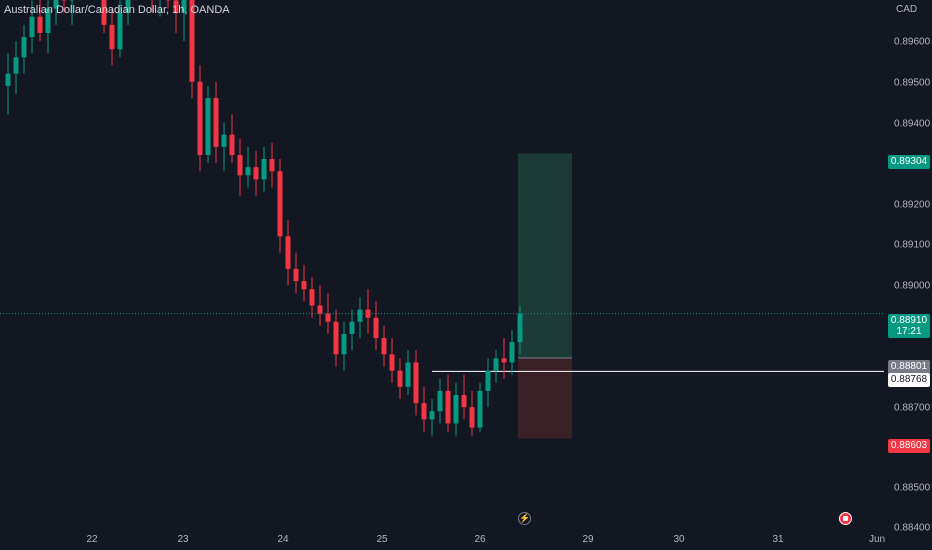 This screenshot has width=932, height=550. What do you see at coordinates (912, 245) in the screenshot?
I see `price-tick: 0.89100` at bounding box center [912, 245].